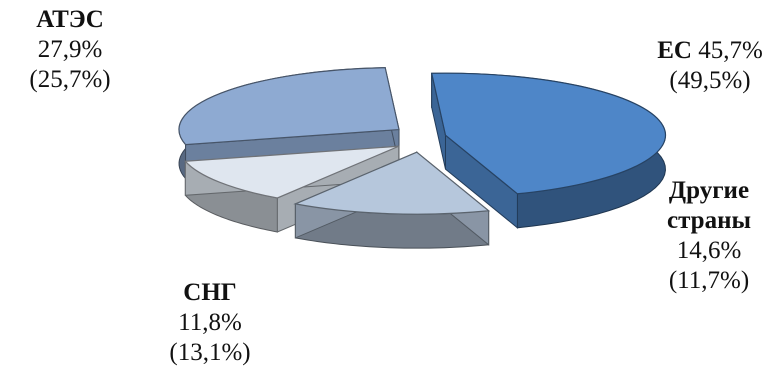  I want to click on label-cis: СНГ 11,8% (13,1%), so click(210, 323).